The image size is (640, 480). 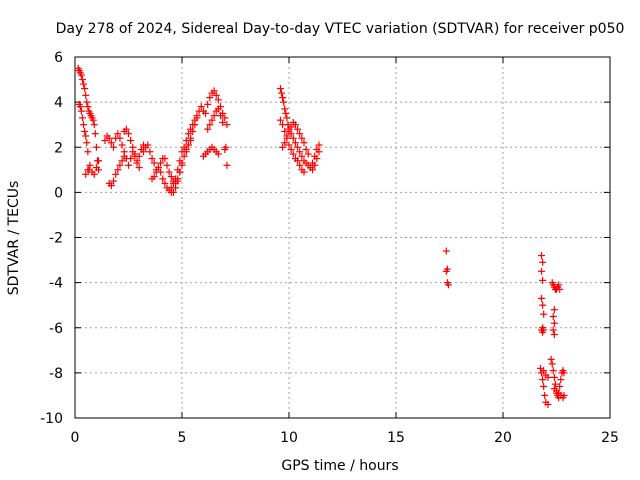 What do you see at coordinates (58, 58) in the screenshot?
I see `y-tick-label: 6` at bounding box center [58, 58].